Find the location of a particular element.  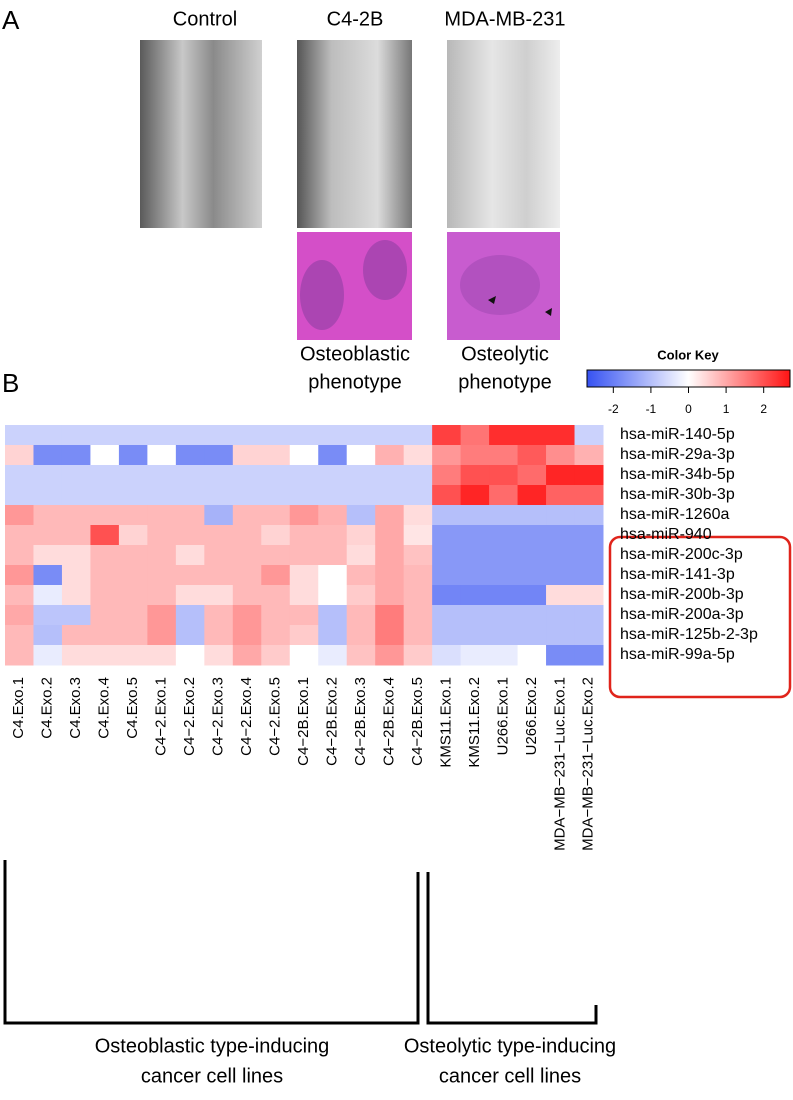

column-label: C4−2.Exo.1 is located at coordinates (161, 716).